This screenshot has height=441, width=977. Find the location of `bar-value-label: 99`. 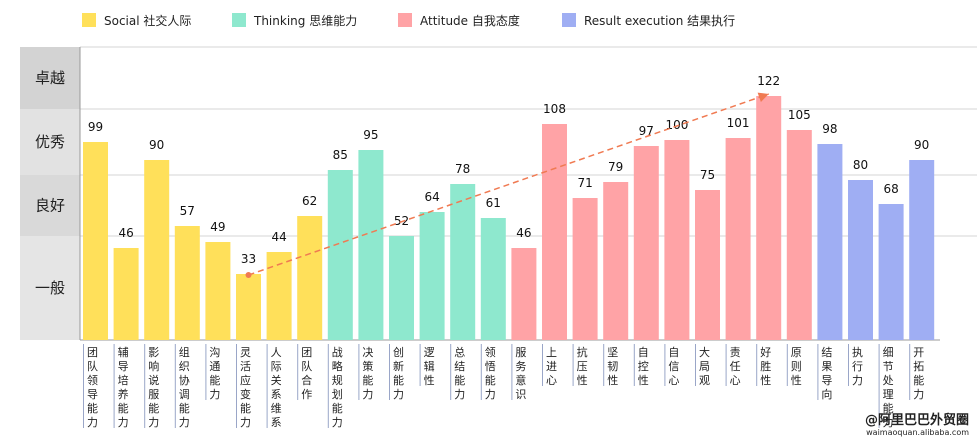

bar-value-label: 99 is located at coordinates (95, 127).